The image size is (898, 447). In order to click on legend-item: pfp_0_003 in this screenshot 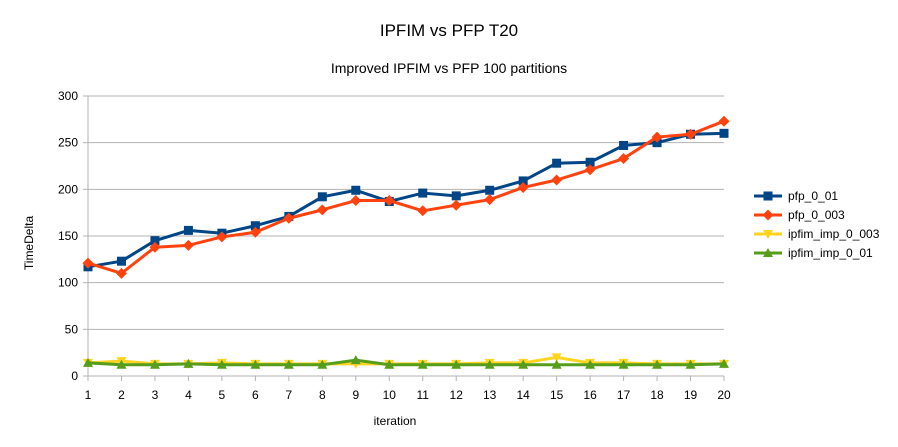, I will do `click(799, 215)`.